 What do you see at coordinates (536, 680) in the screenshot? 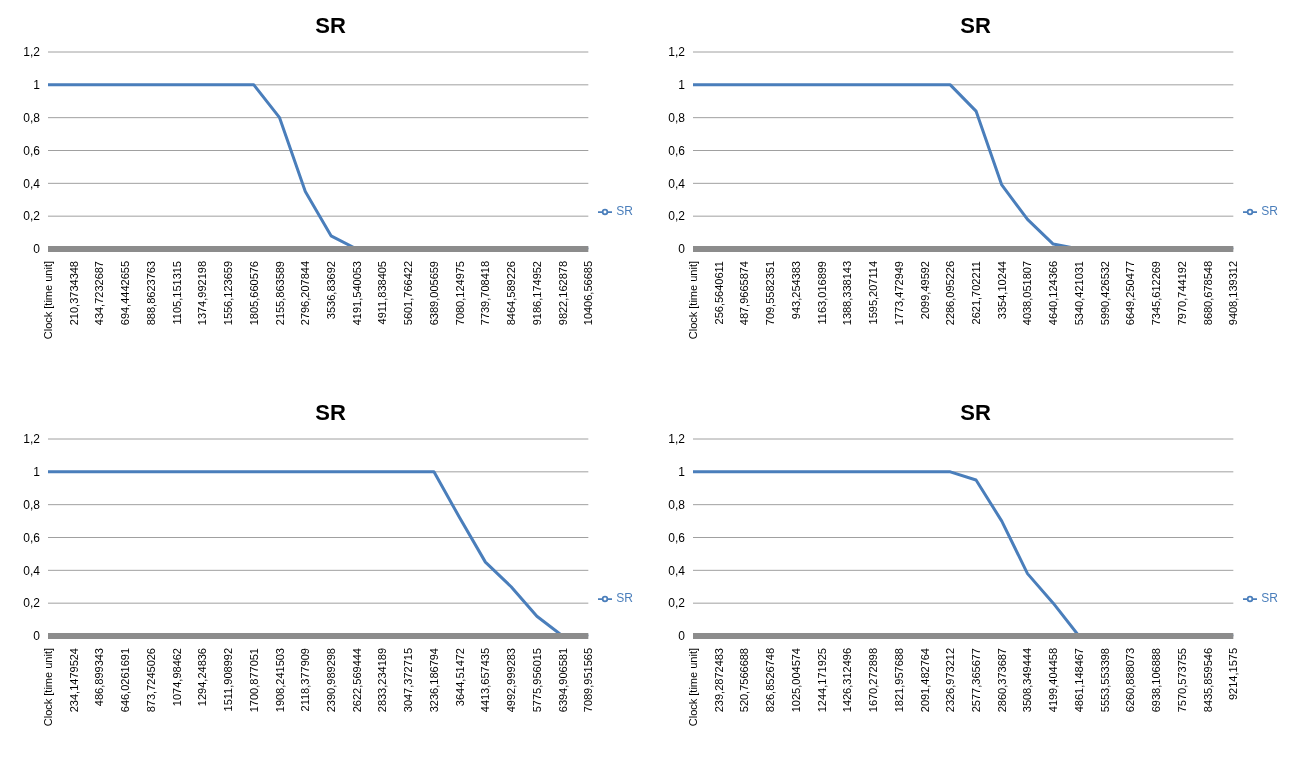
I see `x-tick-label: 5775,956015` at bounding box center [536, 680].